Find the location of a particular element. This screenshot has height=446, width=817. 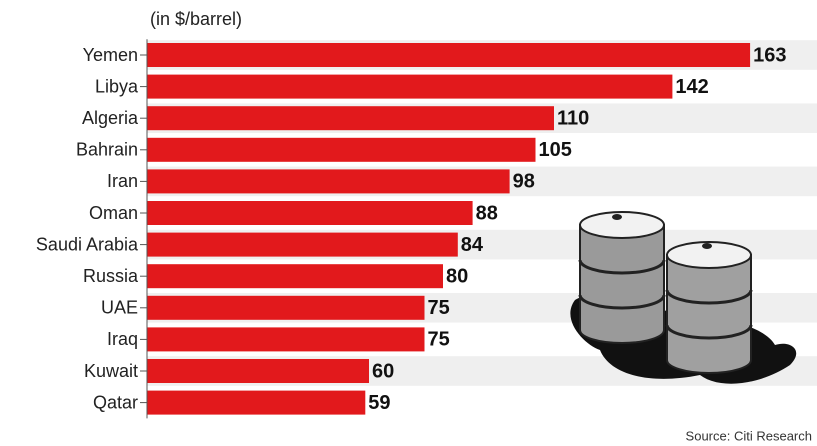

barrels-illustration is located at coordinates (683, 297).